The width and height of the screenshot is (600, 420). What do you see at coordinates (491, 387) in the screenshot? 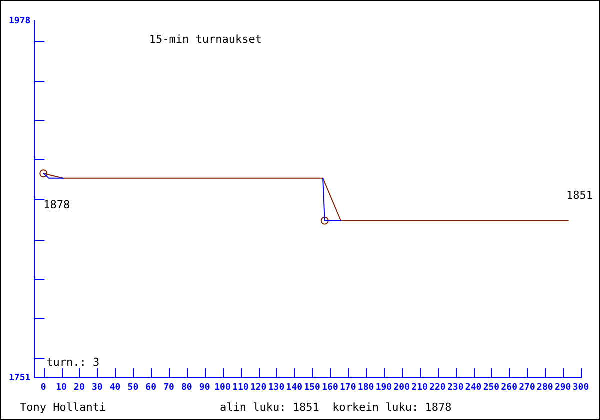
I see `x-tick-label: 250` at bounding box center [491, 387].